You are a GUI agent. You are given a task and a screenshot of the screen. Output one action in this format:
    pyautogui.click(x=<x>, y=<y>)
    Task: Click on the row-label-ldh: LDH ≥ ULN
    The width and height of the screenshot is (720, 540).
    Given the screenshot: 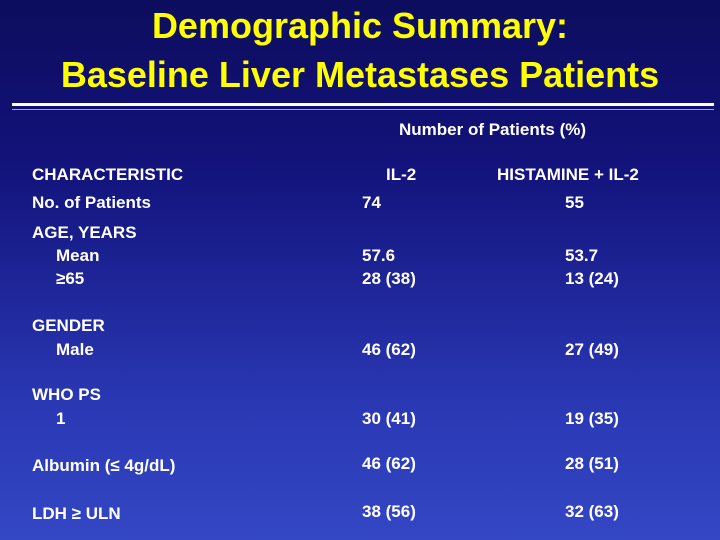 What is the action you would take?
    pyautogui.click(x=76, y=513)
    